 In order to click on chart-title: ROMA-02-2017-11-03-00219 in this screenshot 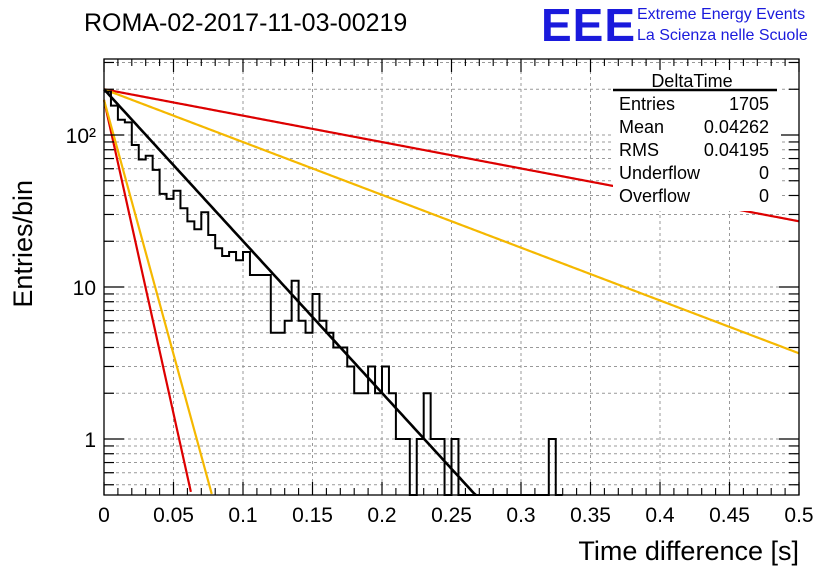, I will do `click(245, 23)`.